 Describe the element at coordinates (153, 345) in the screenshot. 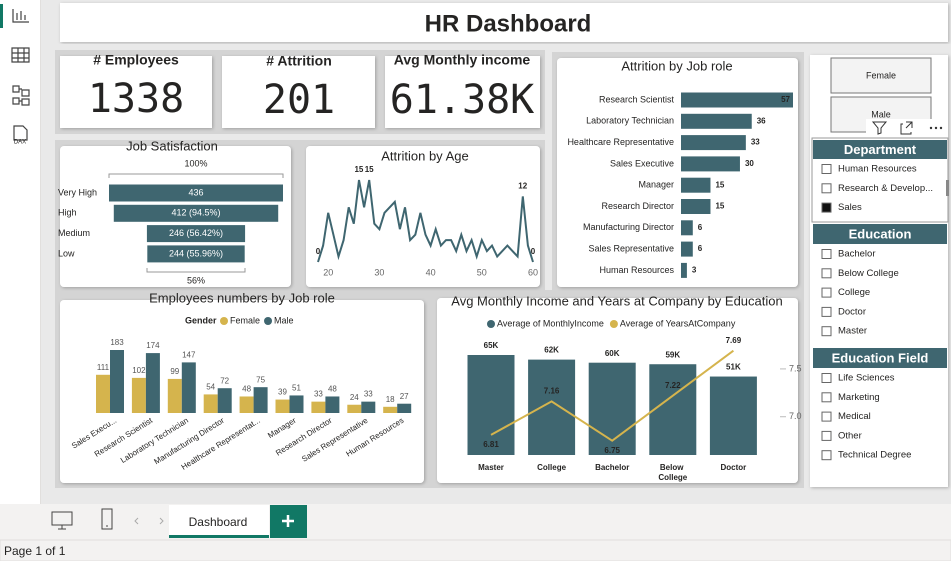

I see `data-label: 174` at that location.